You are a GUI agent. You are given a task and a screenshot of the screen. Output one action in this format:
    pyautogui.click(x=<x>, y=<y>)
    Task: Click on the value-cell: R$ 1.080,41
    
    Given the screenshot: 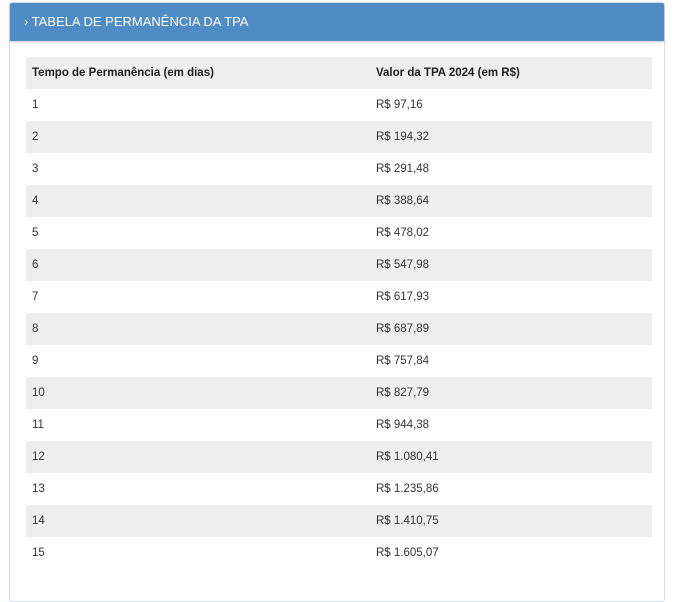 What is the action you would take?
    pyautogui.click(x=511, y=457)
    